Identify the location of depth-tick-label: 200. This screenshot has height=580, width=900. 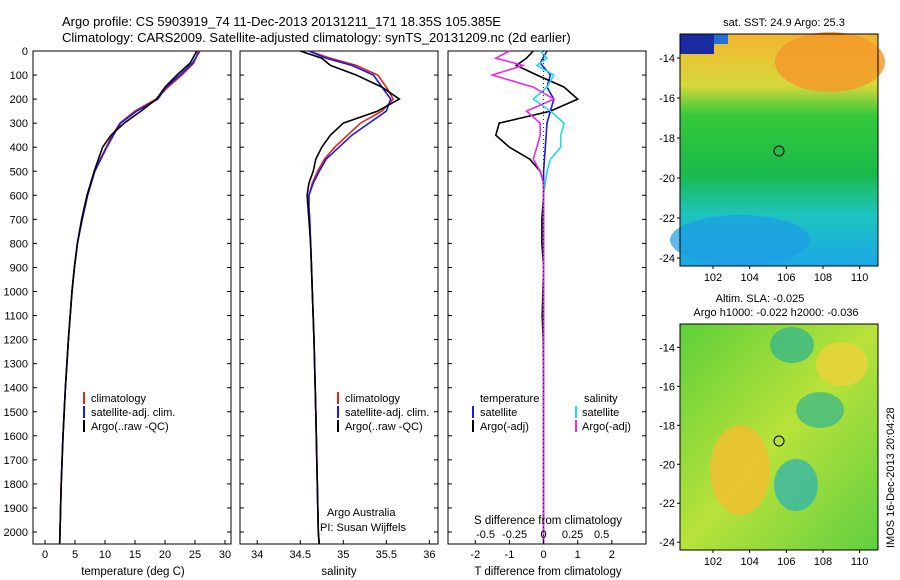
(19, 100).